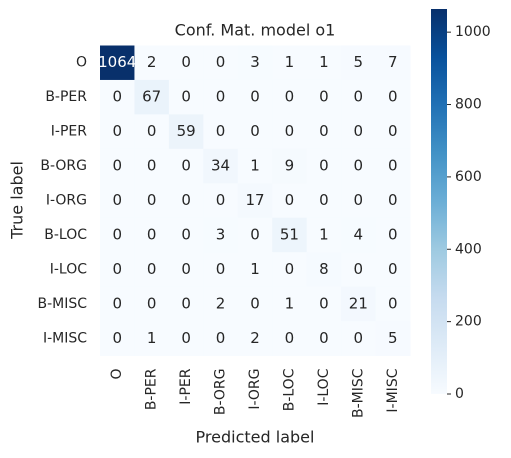 The height and width of the screenshot is (458, 511). Describe the element at coordinates (459, 394) in the screenshot. I see `colorbar-tick-label: 0` at that location.